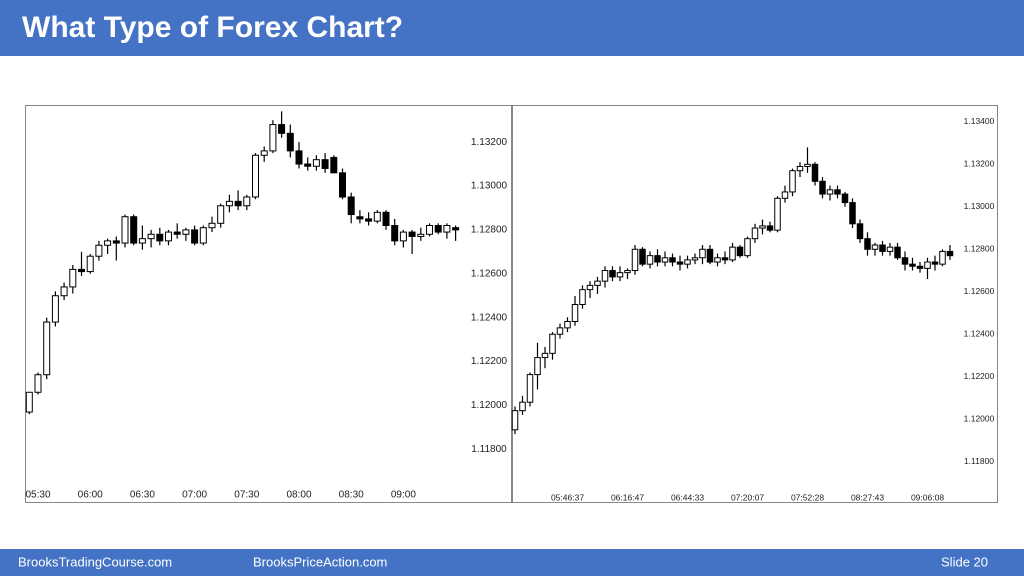 This screenshot has width=1024, height=576. What do you see at coordinates (747, 497) in the screenshot?
I see `x-tick-label: 07:20:07` at bounding box center [747, 497].